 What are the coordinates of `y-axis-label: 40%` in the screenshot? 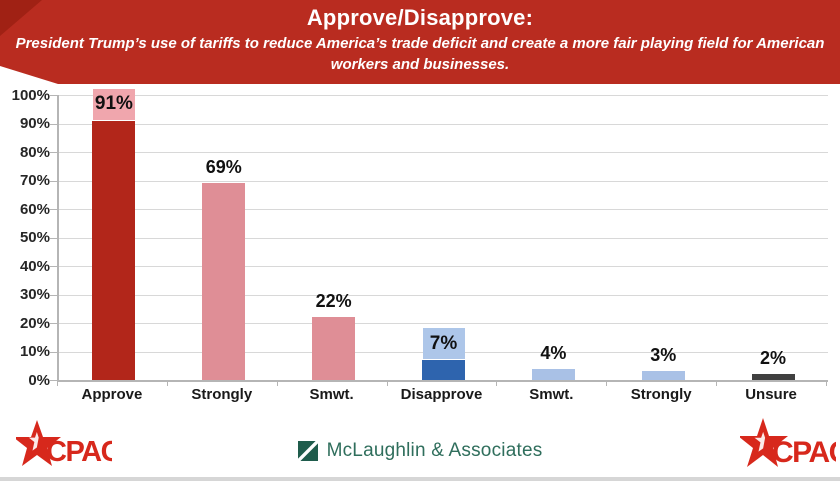 It's located at (34, 266).